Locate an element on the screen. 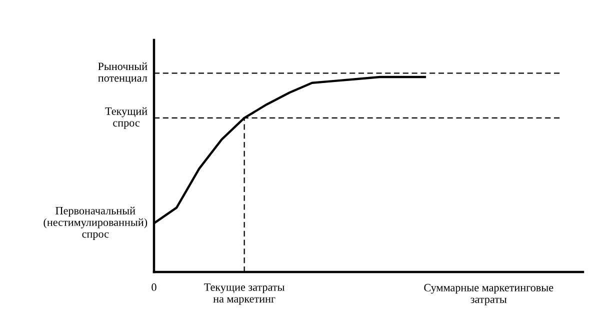 The image size is (595, 325). ref-line-label: Текущий спрос is located at coordinates (126, 118).